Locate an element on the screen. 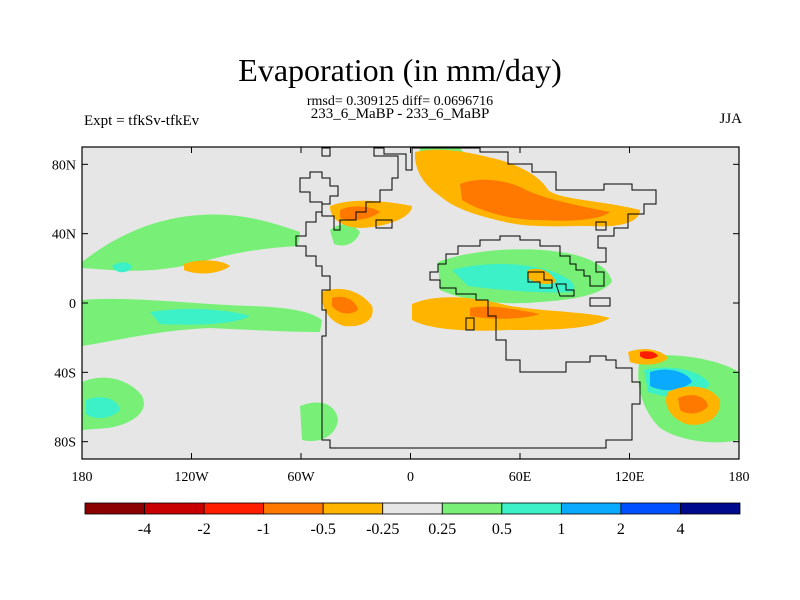  colorbar-label: -4 is located at coordinates (144, 529).